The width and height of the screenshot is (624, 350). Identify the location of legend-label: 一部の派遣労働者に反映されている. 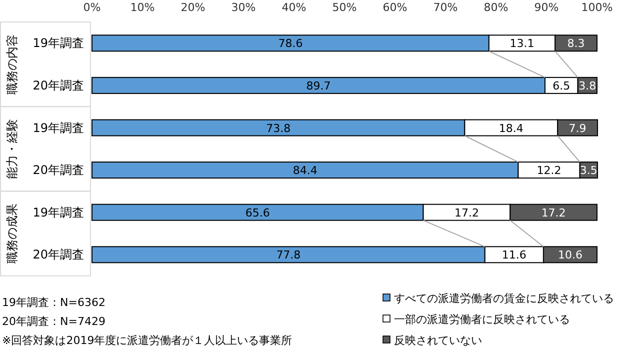
(482, 319).